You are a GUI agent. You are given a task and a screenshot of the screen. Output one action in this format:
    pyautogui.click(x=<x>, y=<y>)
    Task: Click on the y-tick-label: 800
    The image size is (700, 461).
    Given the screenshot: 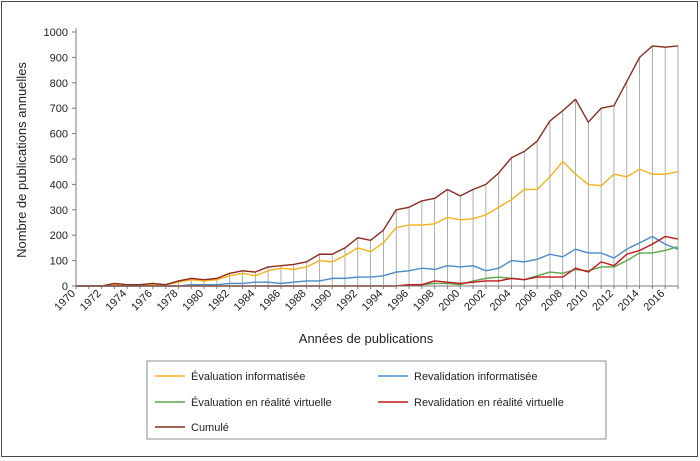 What is the action you would take?
    pyautogui.click(x=59, y=84)
    